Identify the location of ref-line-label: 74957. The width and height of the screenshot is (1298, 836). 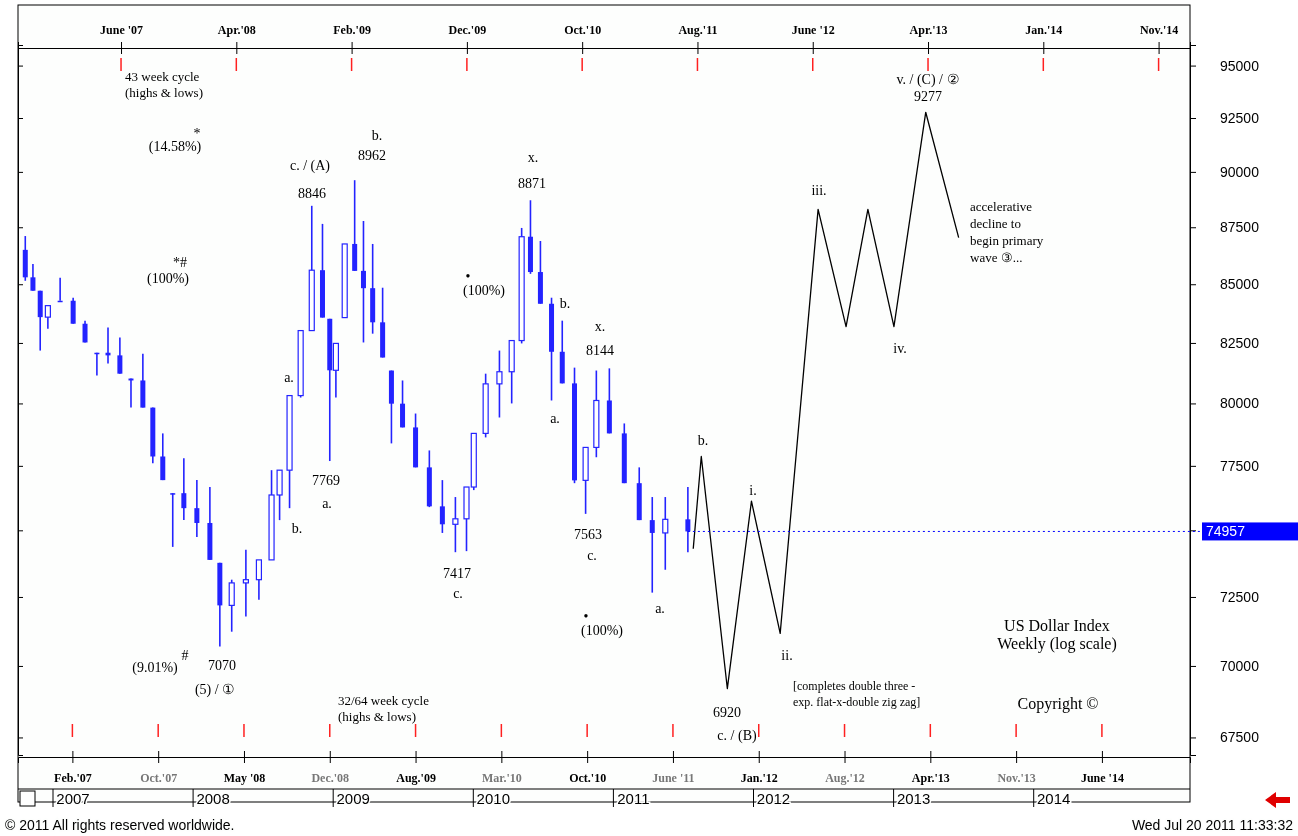
(1226, 531).